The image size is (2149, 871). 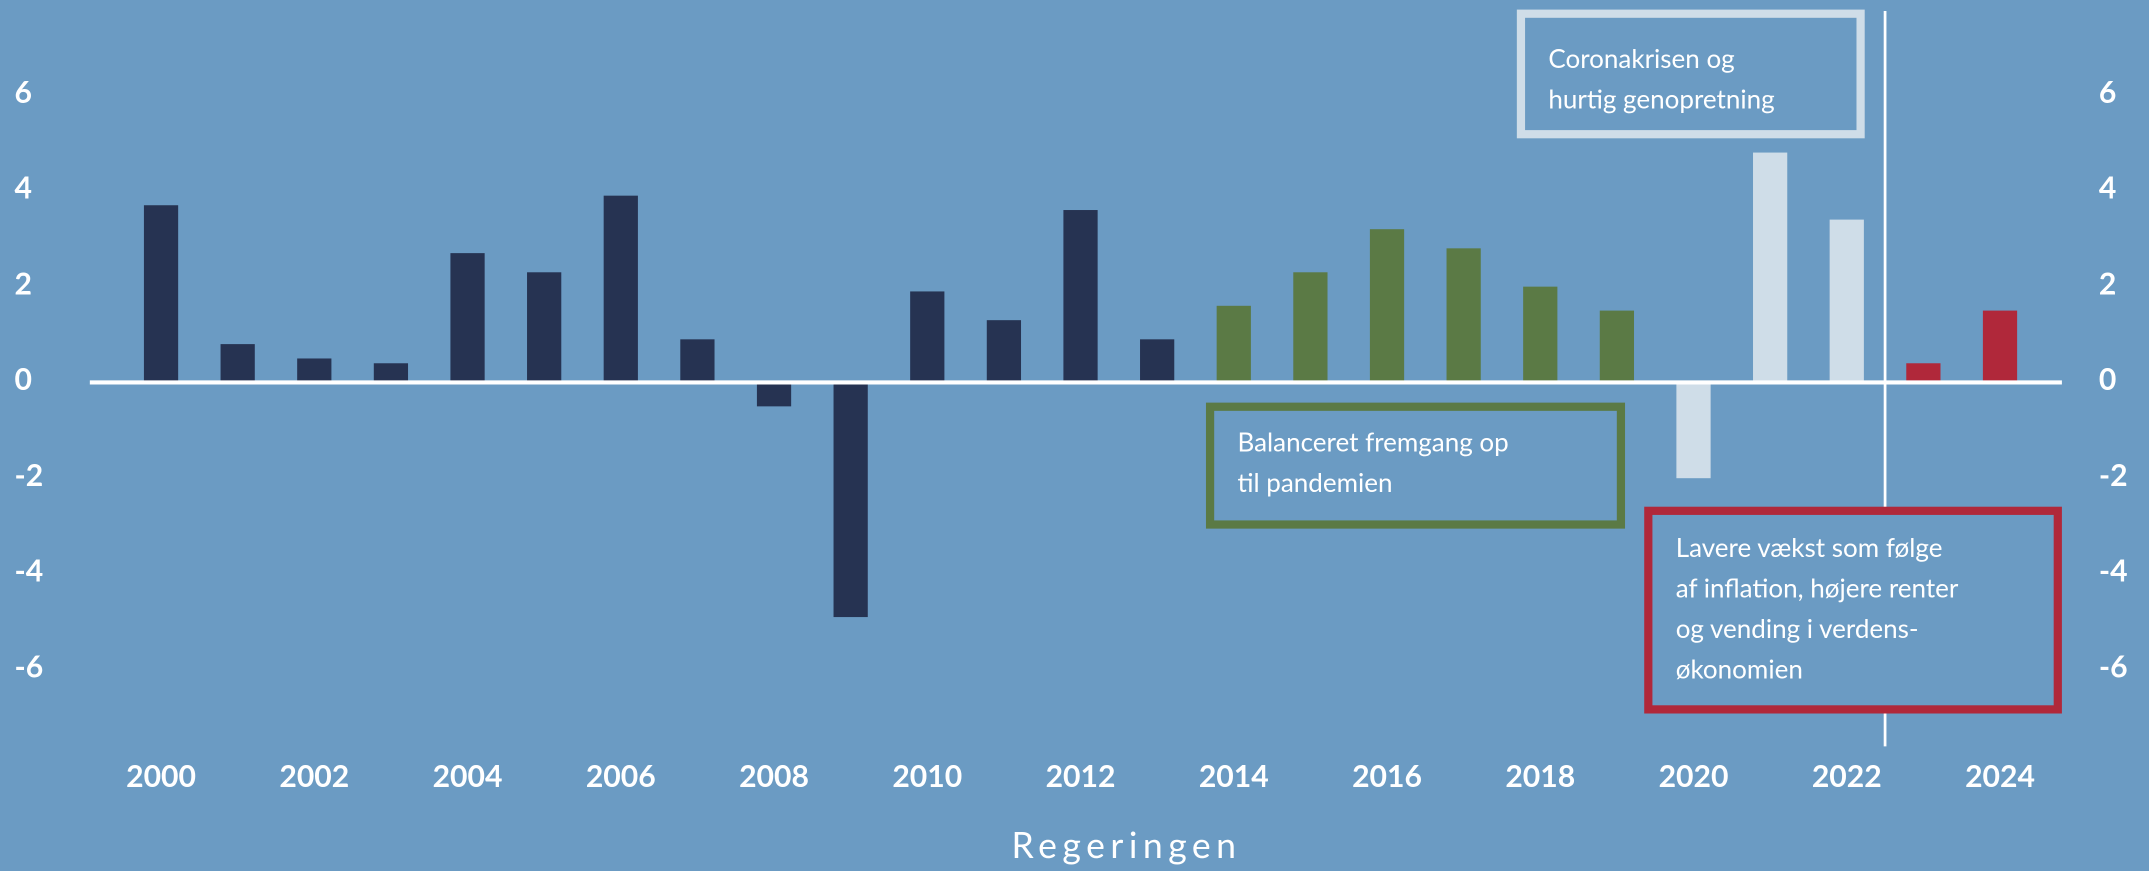 I want to click on x-axis-label: Regeringen, so click(x=1127, y=844).